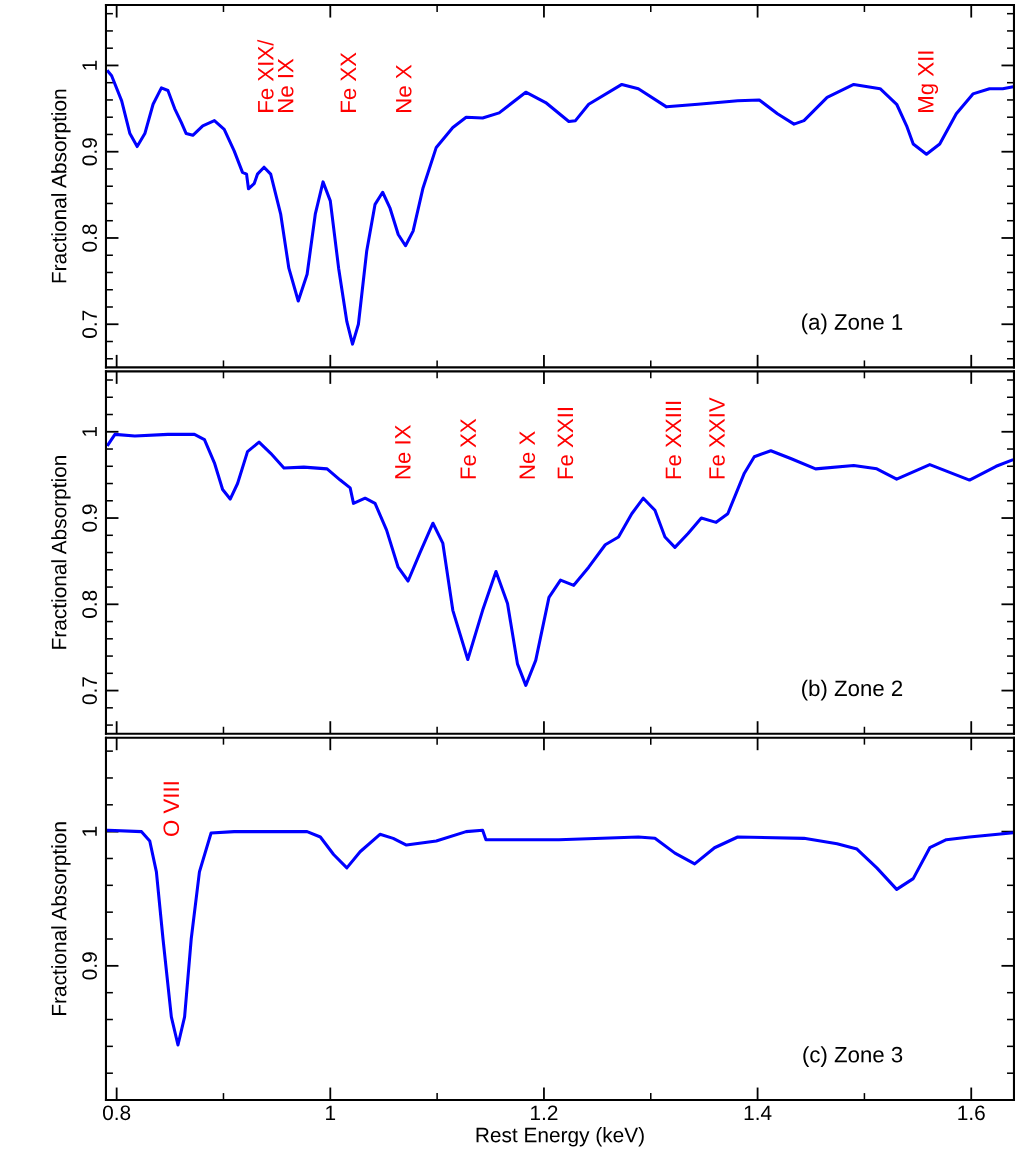  What do you see at coordinates (116, 1113) in the screenshot?
I see `x-tick-label: 0.8` at bounding box center [116, 1113].